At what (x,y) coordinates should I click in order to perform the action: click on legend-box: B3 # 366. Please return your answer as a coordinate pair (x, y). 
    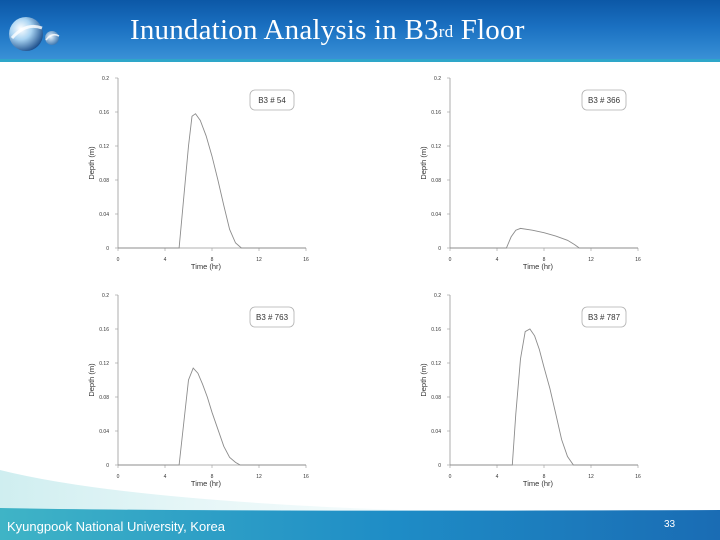
    Looking at the image, I should click on (604, 100).